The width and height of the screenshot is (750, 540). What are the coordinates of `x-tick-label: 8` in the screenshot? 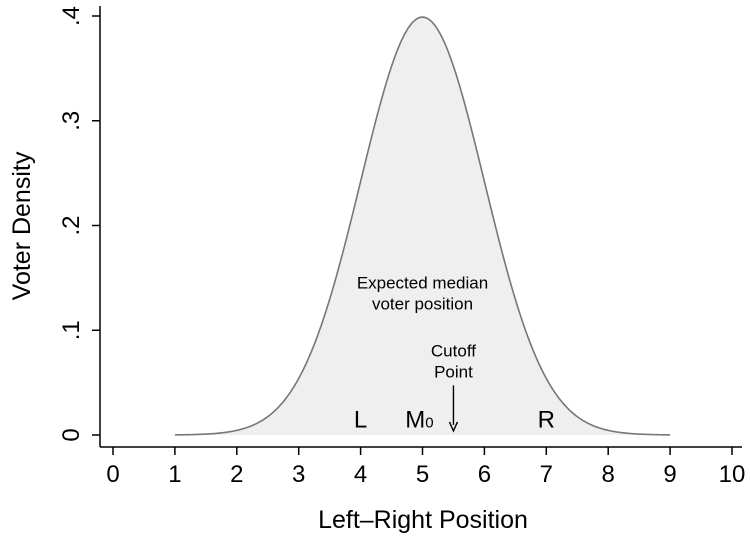 It's located at (608, 474).